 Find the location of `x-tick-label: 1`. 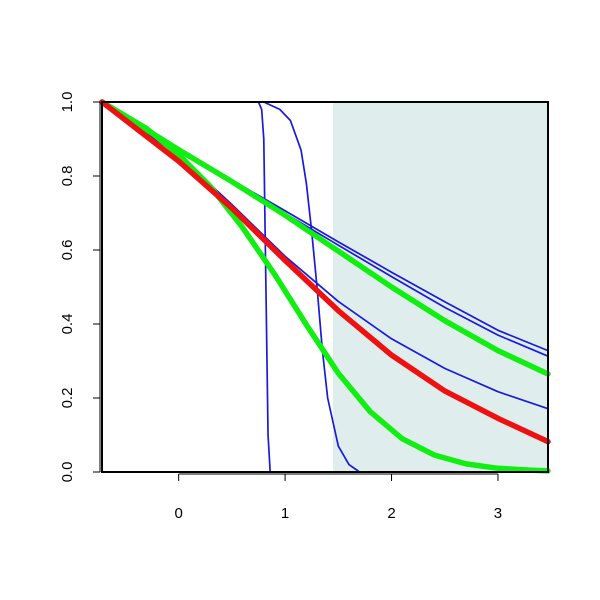

x-tick-label: 1 is located at coordinates (285, 513).